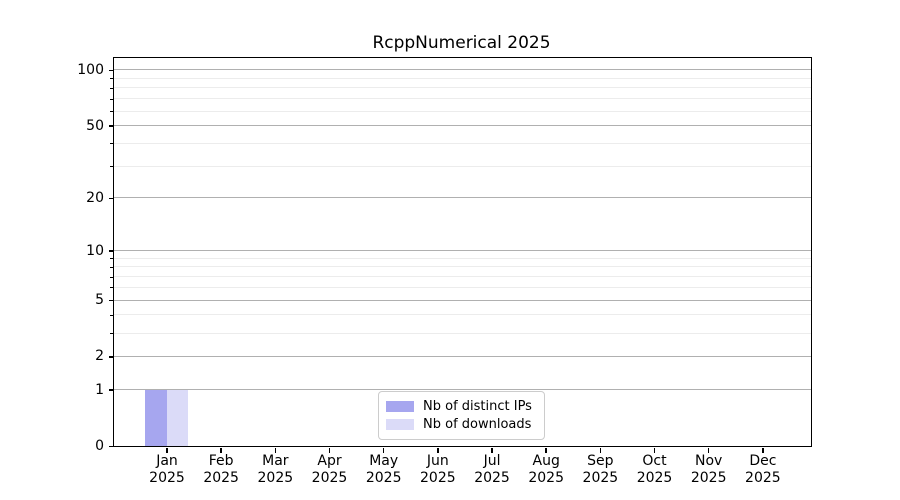 The height and width of the screenshot is (500, 900). Describe the element at coordinates (221, 461) in the screenshot. I see `x-tick-month: Feb` at that location.